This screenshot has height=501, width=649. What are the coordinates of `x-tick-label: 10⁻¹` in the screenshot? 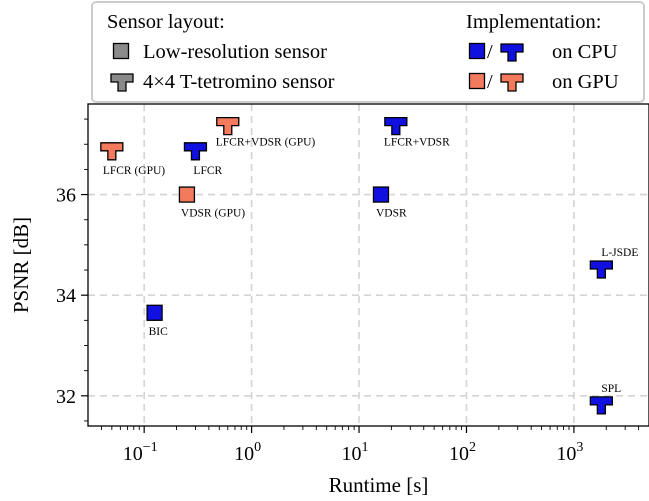 It's located at (140, 452).